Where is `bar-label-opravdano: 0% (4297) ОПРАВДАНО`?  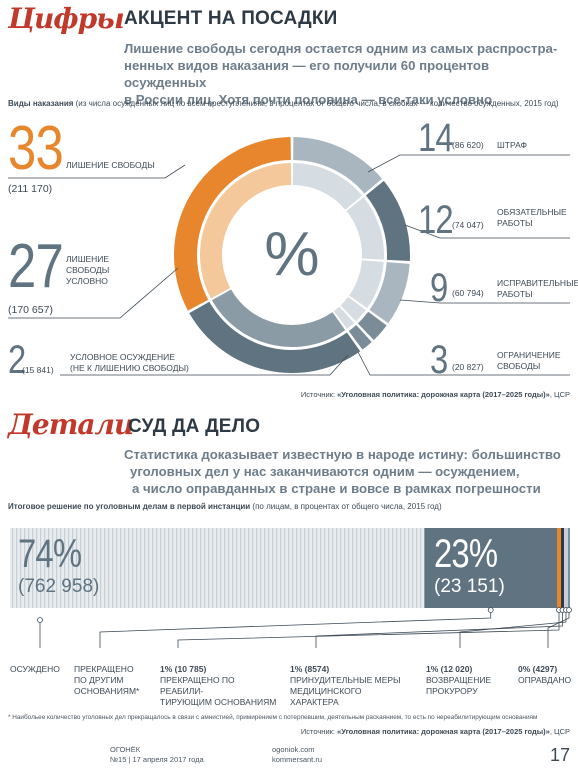 bar-label-opravdano: 0% (4297) ОПРАВДАНО is located at coordinates (548, 675).